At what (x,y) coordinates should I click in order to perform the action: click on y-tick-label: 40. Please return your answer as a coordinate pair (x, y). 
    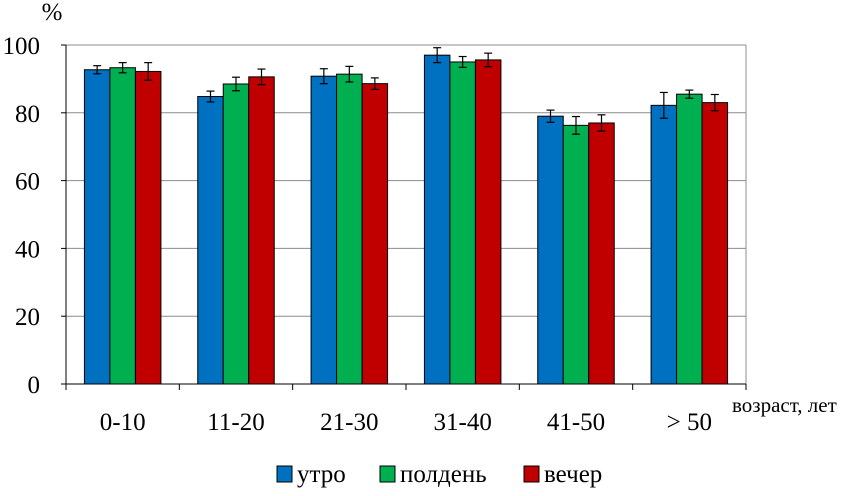
    Looking at the image, I should click on (27, 249).